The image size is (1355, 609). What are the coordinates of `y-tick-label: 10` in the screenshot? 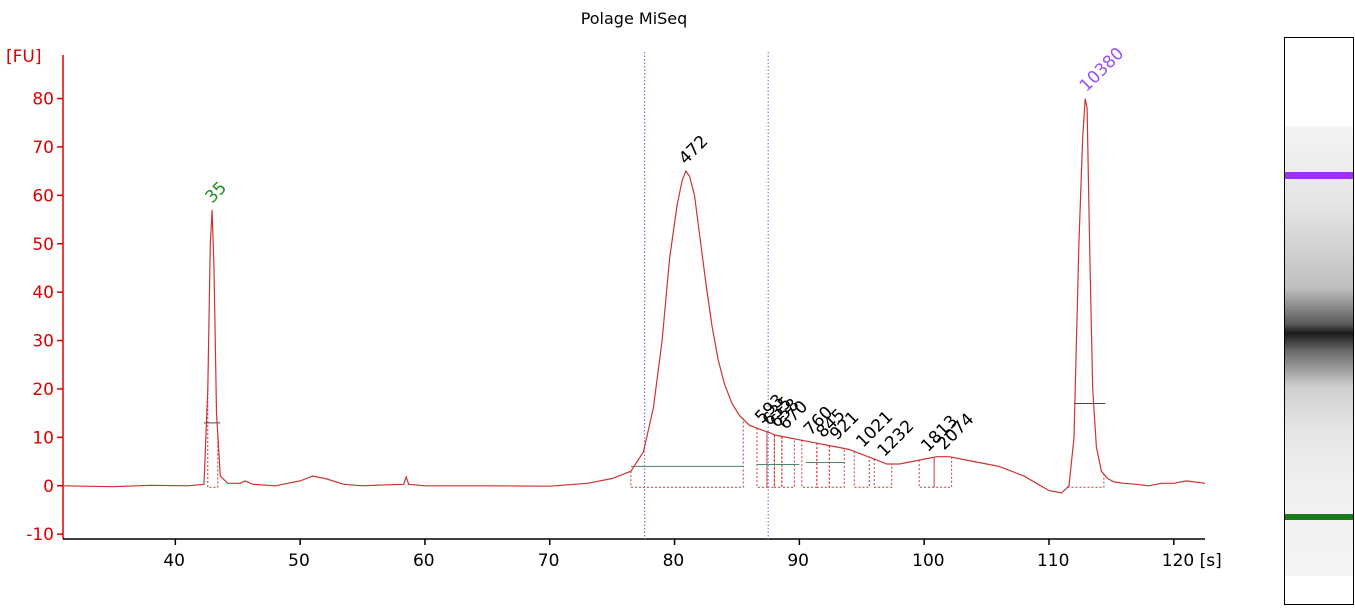 It's located at (43, 438).